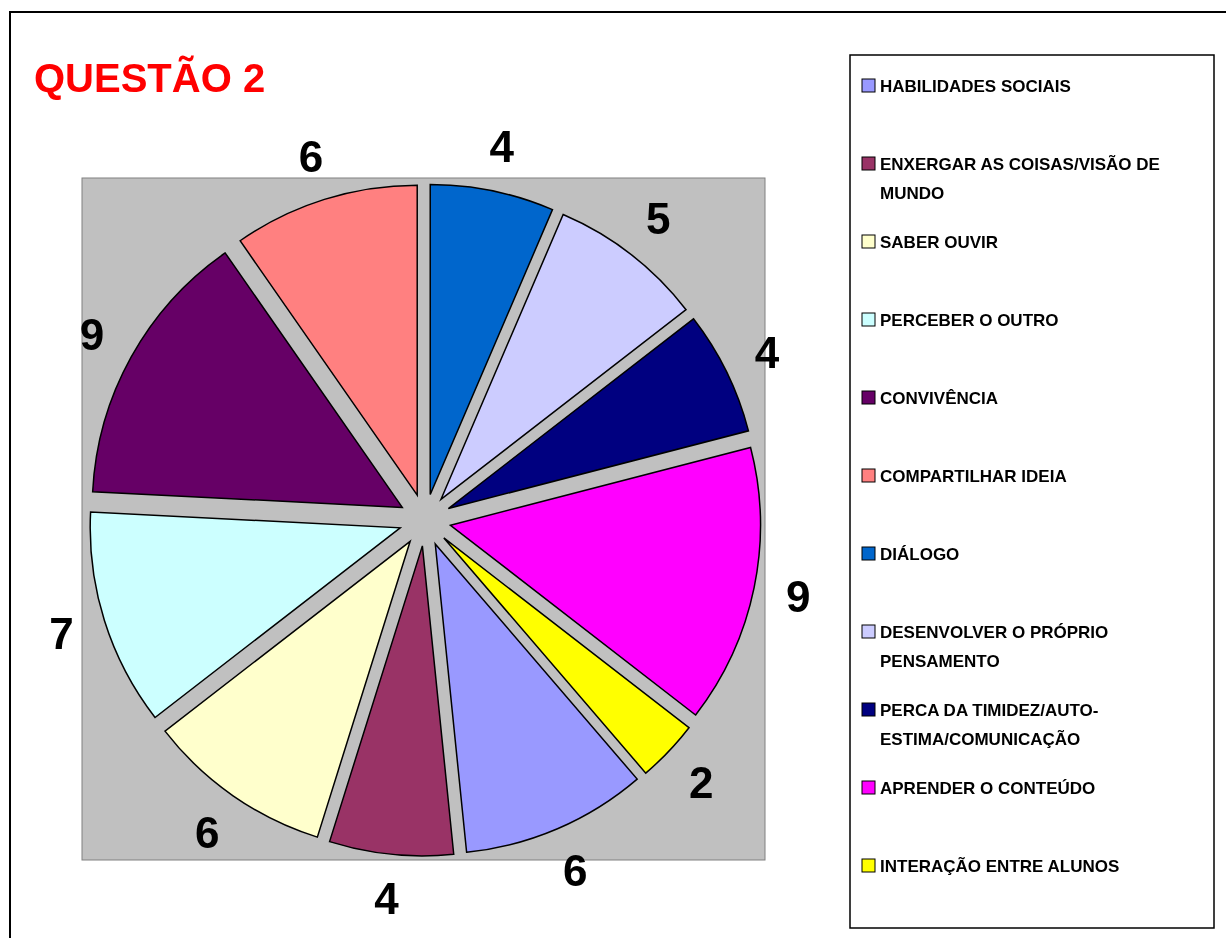 This screenshot has height=938, width=1226. What do you see at coordinates (920, 554) in the screenshot?
I see `legend-label: DIÁLOGO` at bounding box center [920, 554].